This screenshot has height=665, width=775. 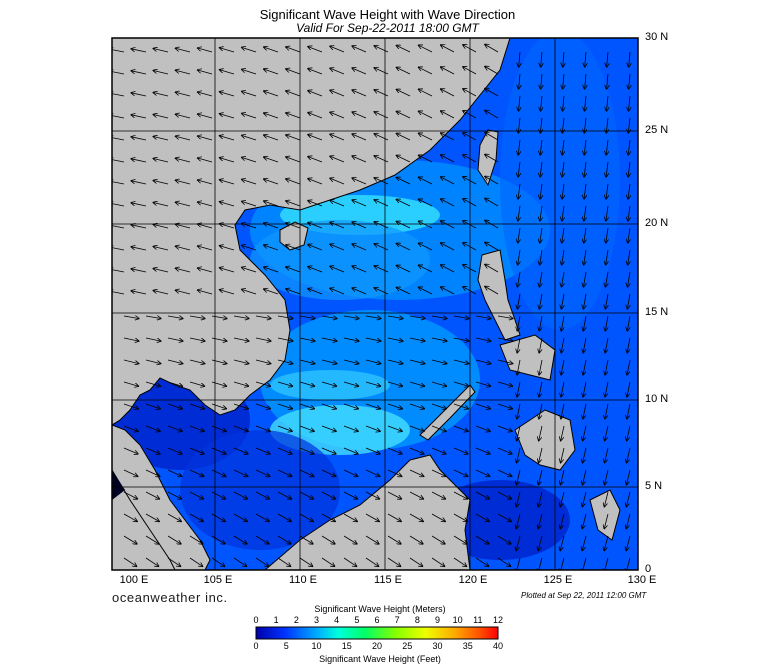 I want to click on lon-label-110e: 110 E, so click(x=303, y=580).